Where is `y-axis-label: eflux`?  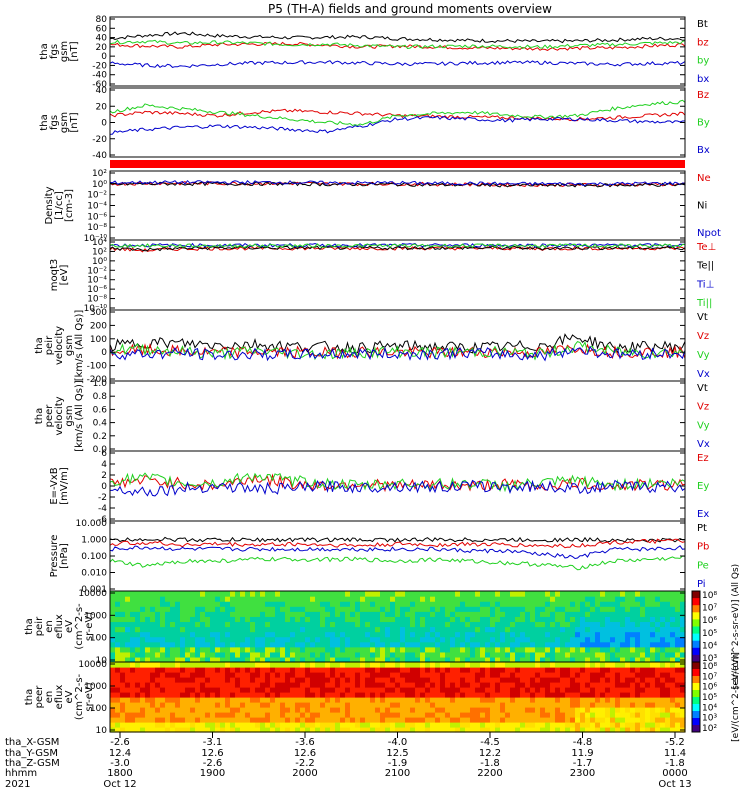
y-axis-label: eflux is located at coordinates (59, 626).